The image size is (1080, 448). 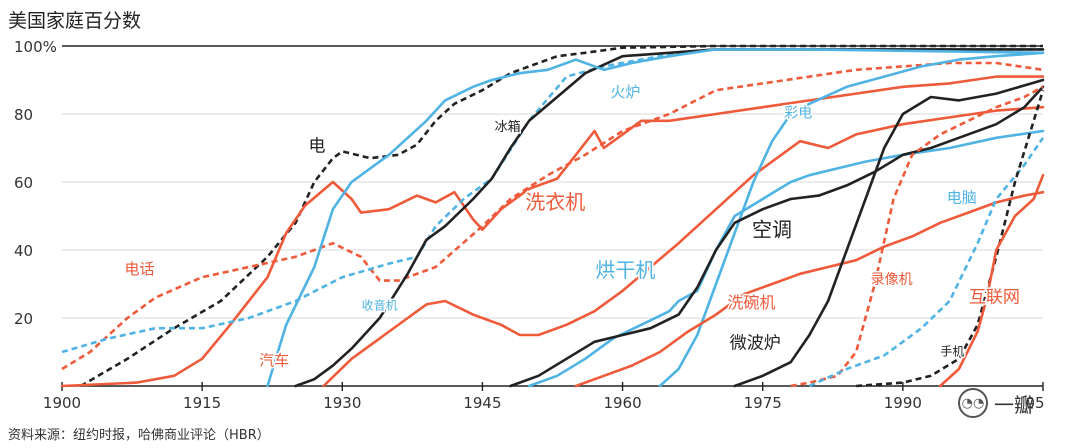 I want to click on watermark: ◔◔ 一瓣, so click(x=996, y=403).